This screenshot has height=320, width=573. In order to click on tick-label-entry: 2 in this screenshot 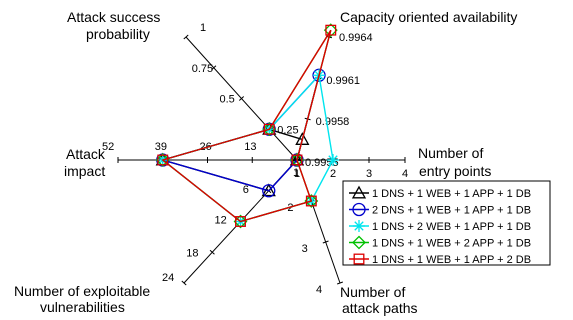, I will do `click(333, 174)`.